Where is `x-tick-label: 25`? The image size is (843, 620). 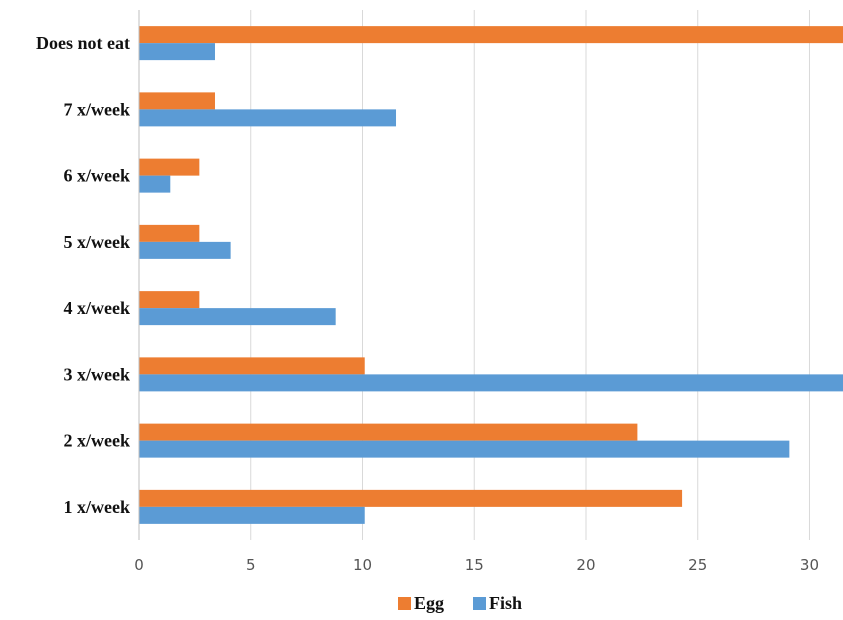 x-tick-label: 25 is located at coordinates (697, 565).